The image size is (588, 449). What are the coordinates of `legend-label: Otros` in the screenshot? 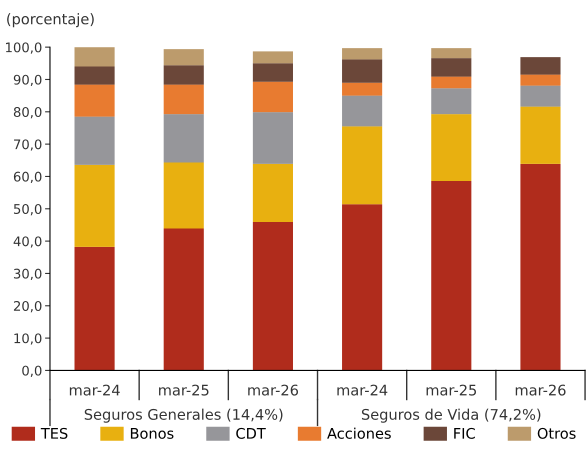 It's located at (557, 433).